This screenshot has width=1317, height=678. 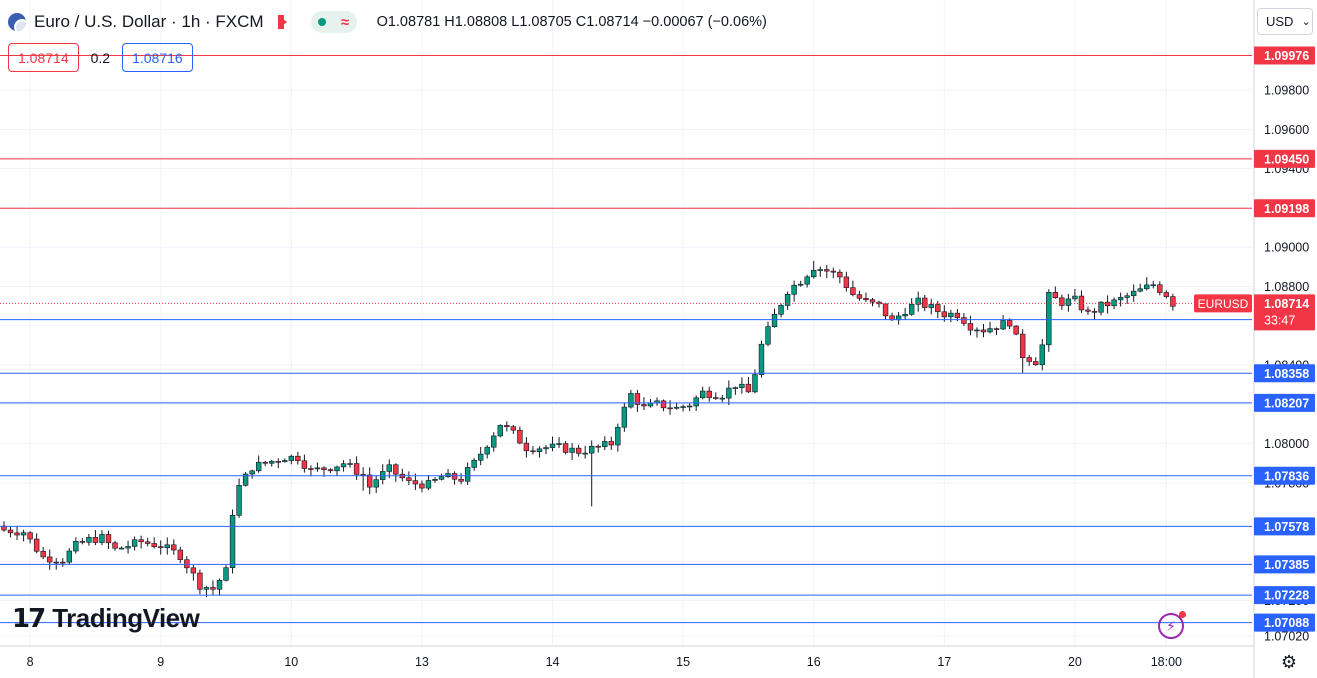 What do you see at coordinates (414, 22) in the screenshot?
I see `open-value: 1.08781` at bounding box center [414, 22].